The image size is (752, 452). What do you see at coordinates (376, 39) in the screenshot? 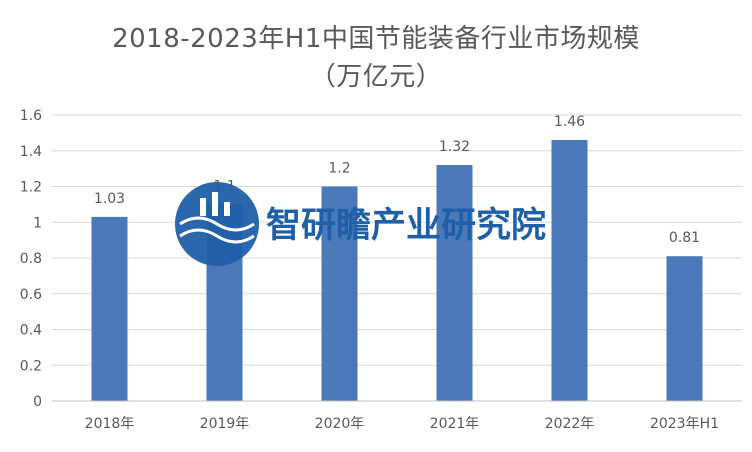
I see `chart-title: 2018-2023年H1中国节能装备行业市场规模` at bounding box center [376, 39].